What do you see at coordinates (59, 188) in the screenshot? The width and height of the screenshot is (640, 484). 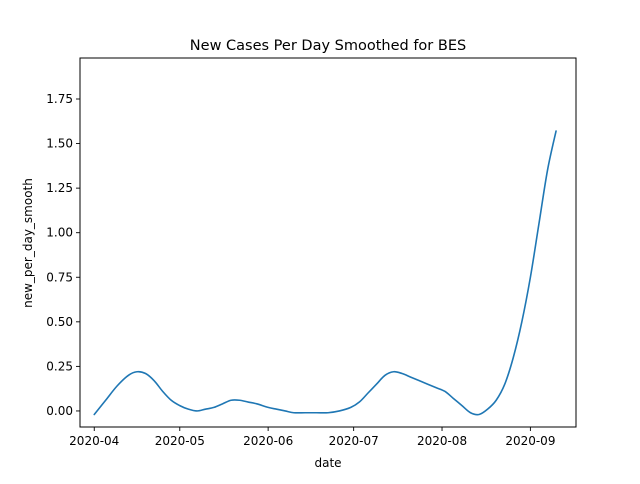 I see `y-tick-label: 1.25` at bounding box center [59, 188].